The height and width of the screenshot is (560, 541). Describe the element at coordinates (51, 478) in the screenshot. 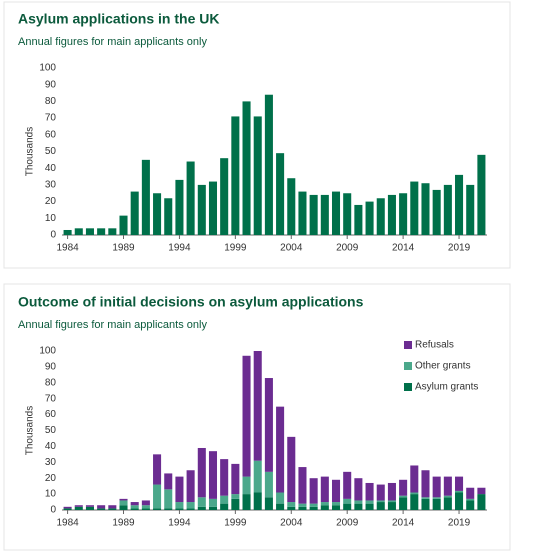

I see `y-tick-label: 20` at that location.